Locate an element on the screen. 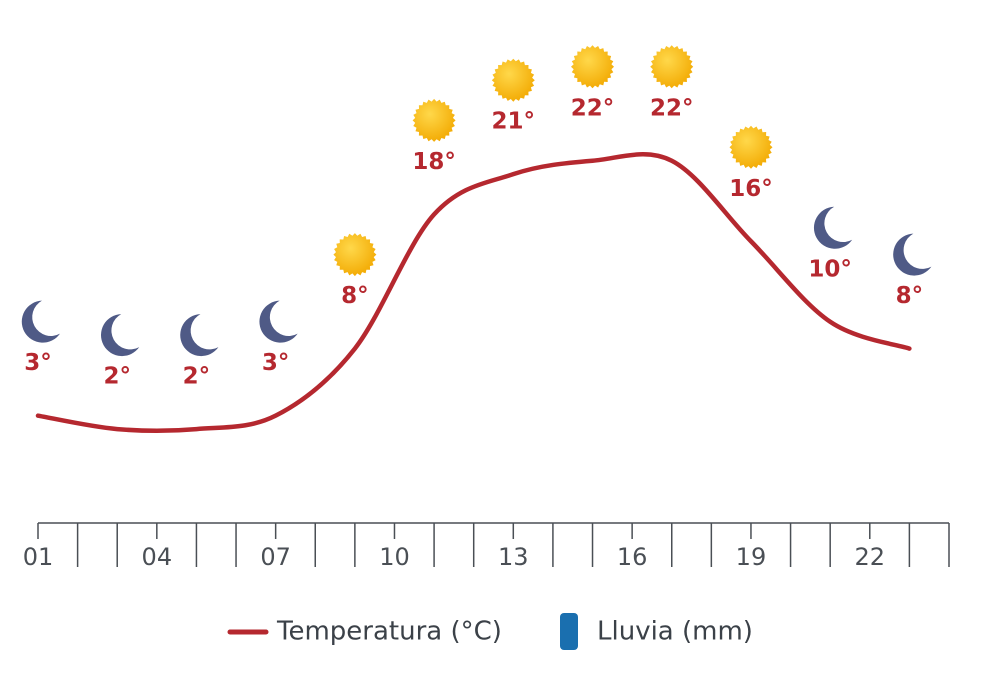 The width and height of the screenshot is (996, 688). x-tick-label: 01 is located at coordinates (38, 557).